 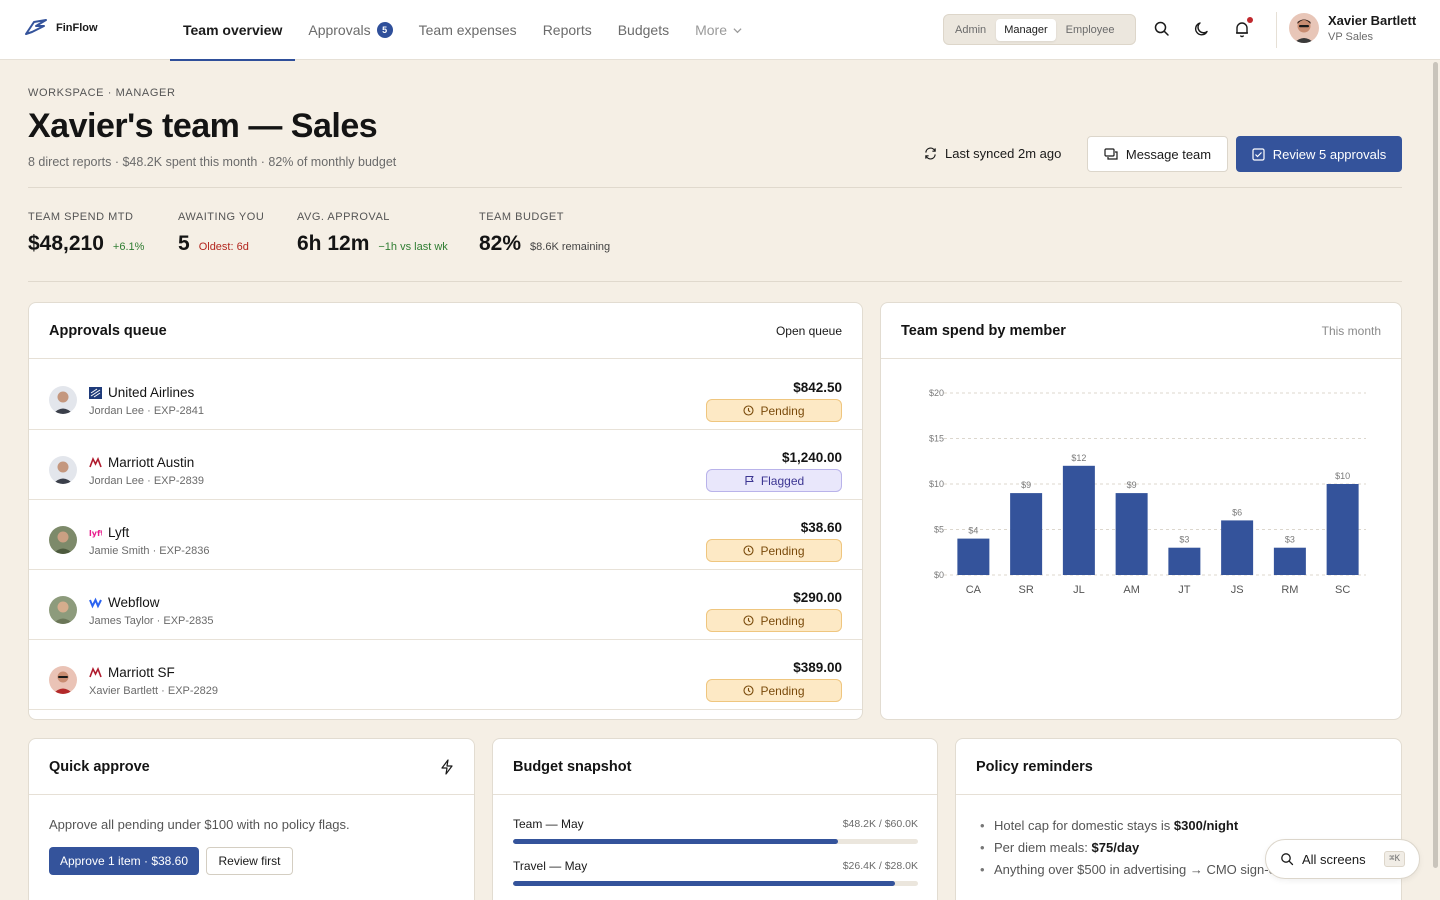 I want to click on expense-meta: James Taylor · EXP-2835, so click(x=151, y=621).